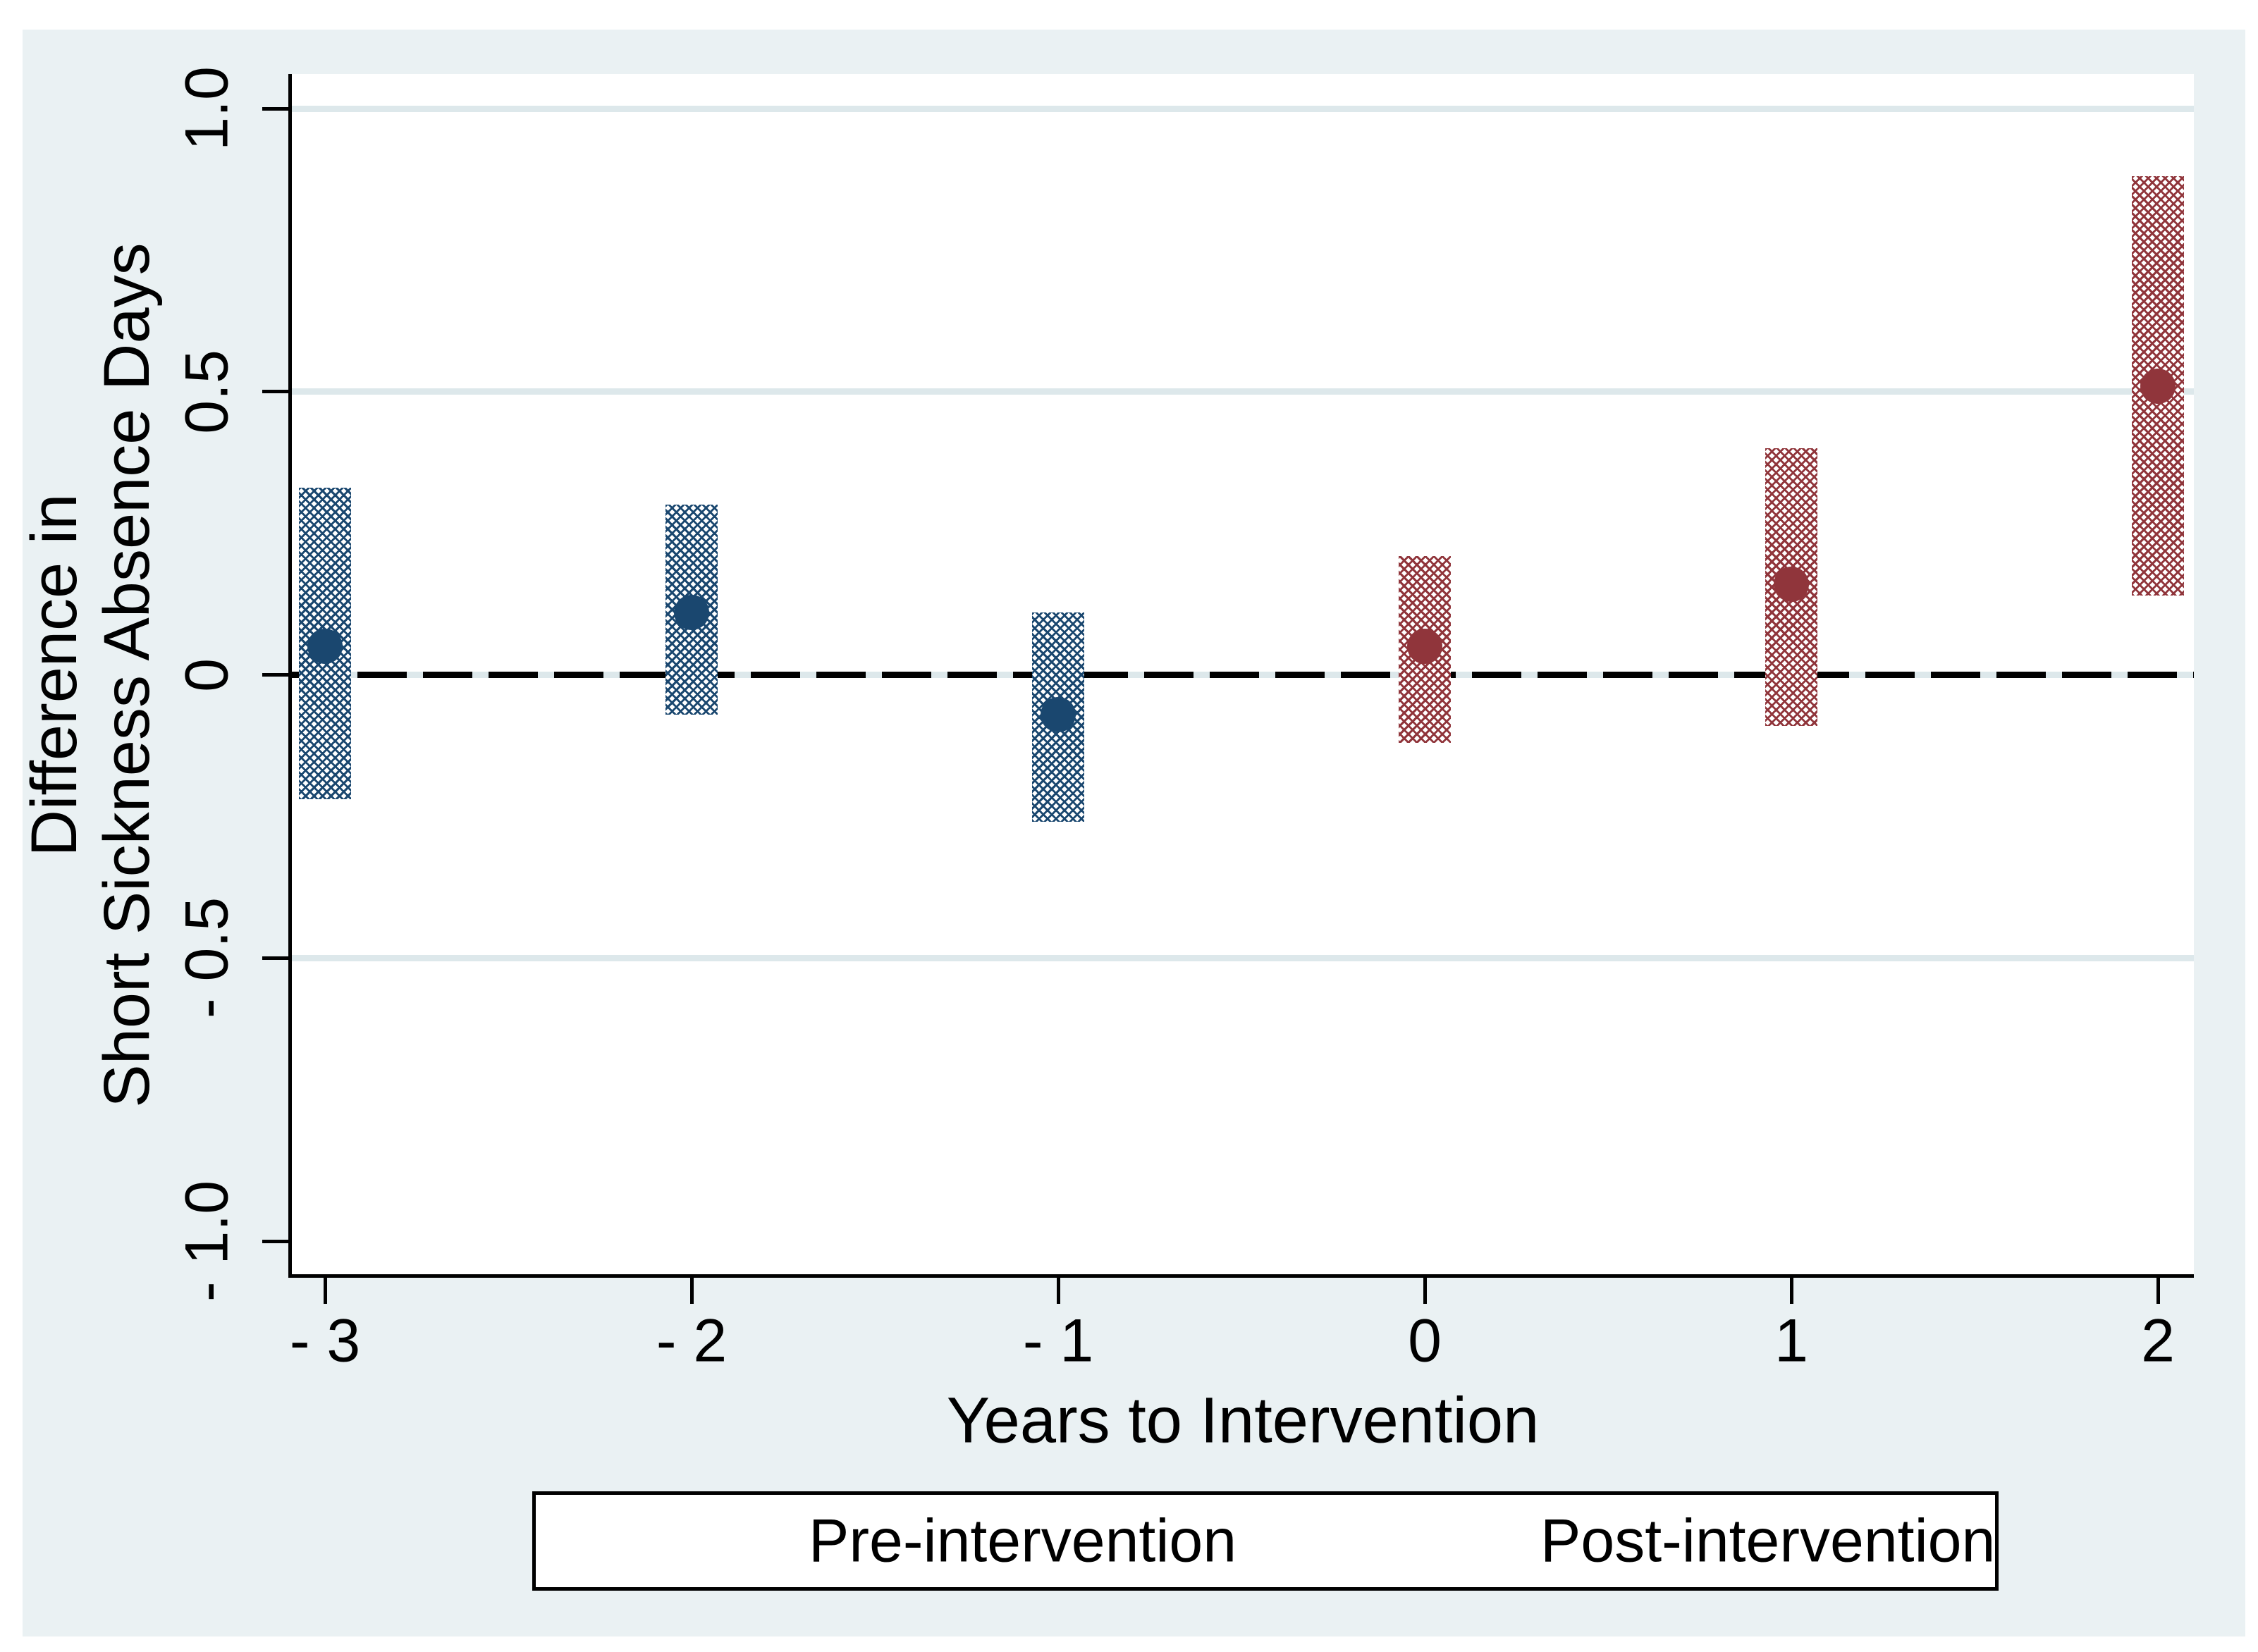 This screenshot has height=1652, width=2258. I want to click on x-tick-label--2: - 2, so click(692, 1341).